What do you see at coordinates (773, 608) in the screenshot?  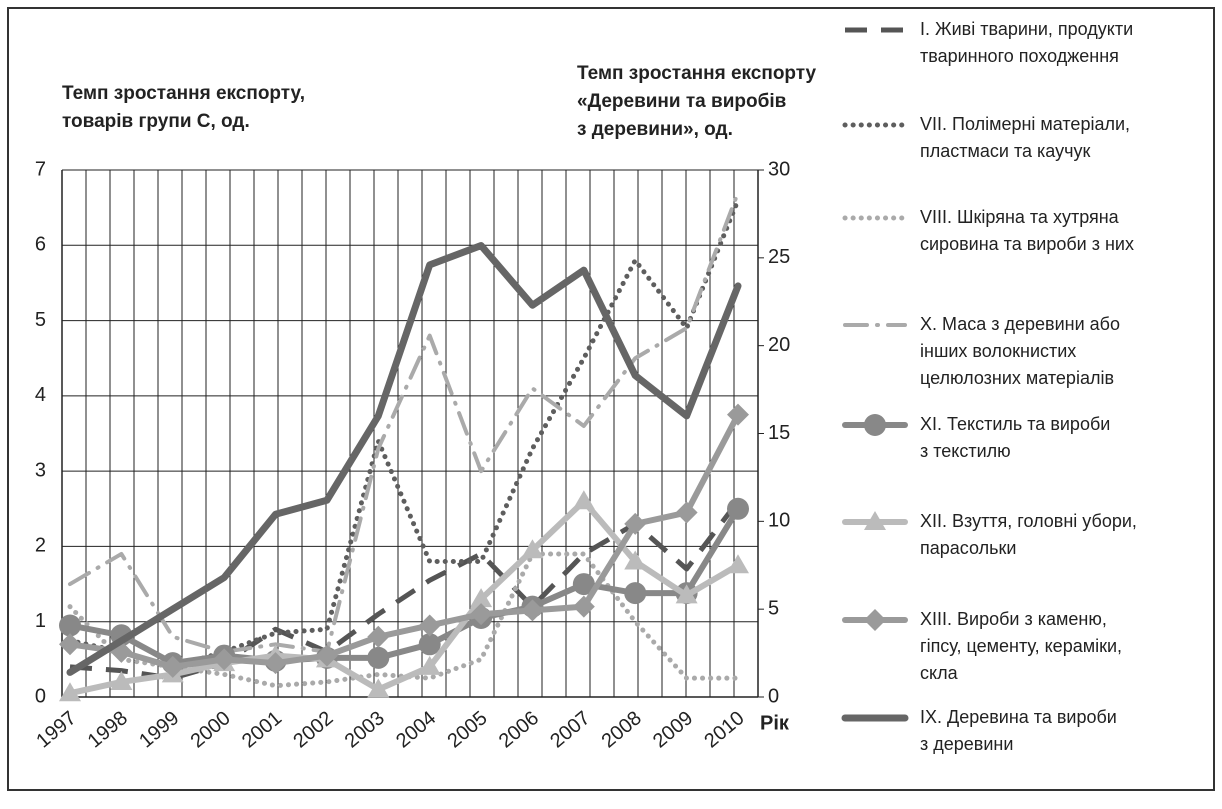 I see `y2-tick-label: 5` at bounding box center [773, 608].